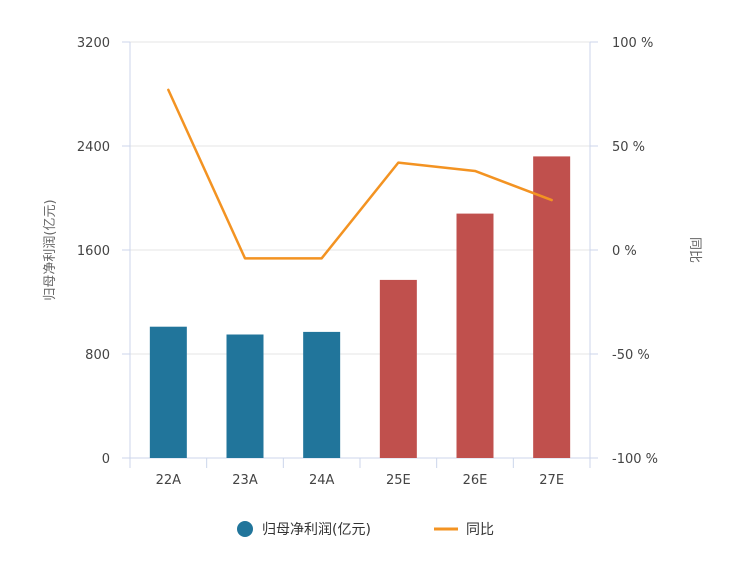  I want to click on right-tick-label: 100 %, so click(632, 43).